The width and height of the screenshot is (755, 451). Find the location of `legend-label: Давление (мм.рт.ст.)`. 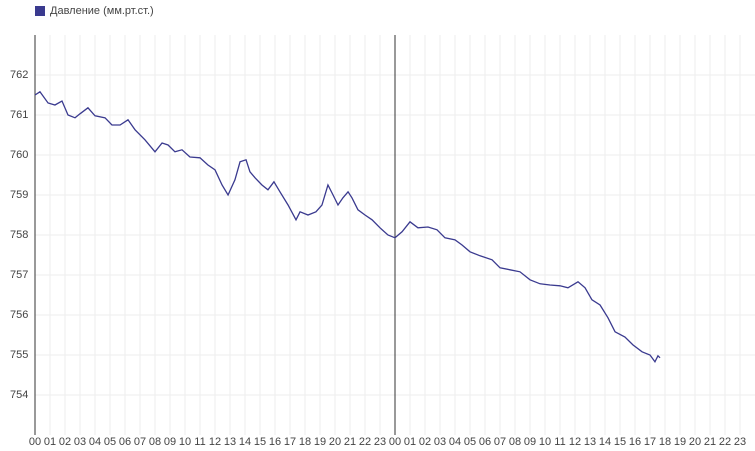

legend-label: Давление (мм.рт.ст.) is located at coordinates (102, 11).